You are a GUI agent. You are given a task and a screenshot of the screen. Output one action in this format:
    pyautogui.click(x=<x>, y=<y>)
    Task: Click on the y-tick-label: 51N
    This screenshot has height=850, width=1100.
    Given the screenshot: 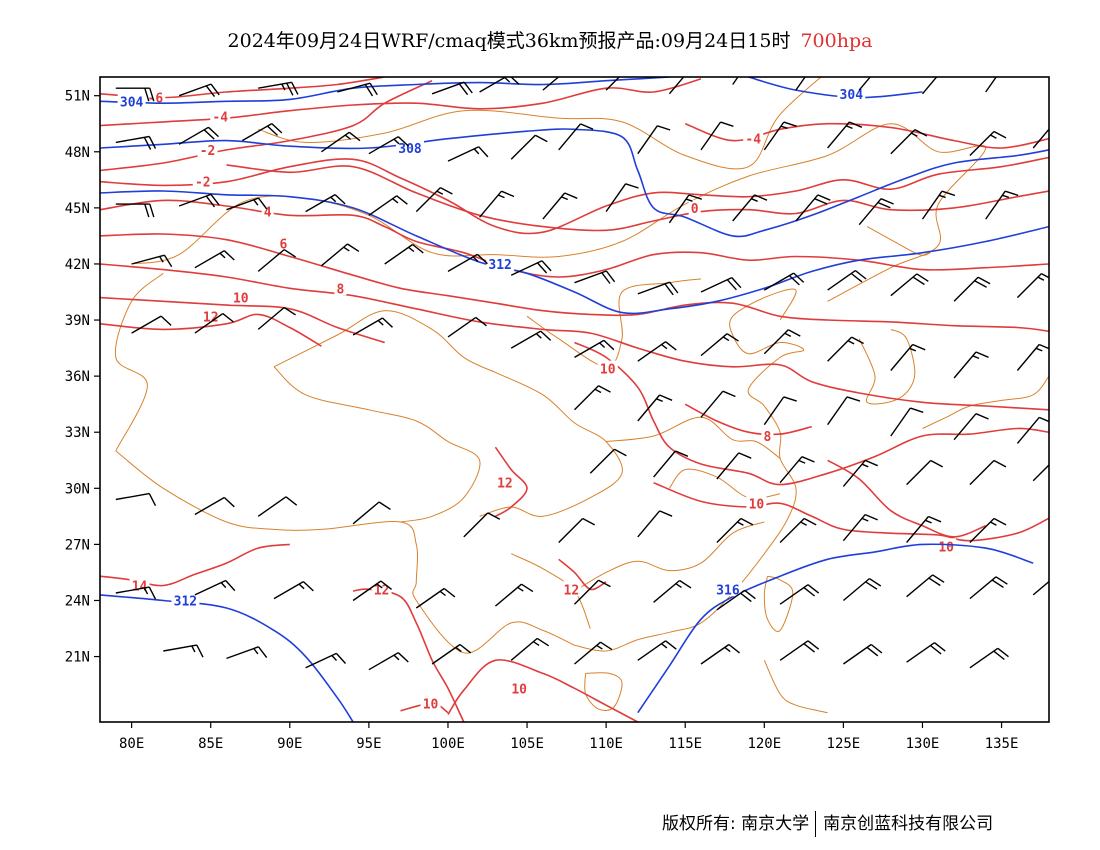 What is the action you would take?
    pyautogui.click(x=77, y=97)
    